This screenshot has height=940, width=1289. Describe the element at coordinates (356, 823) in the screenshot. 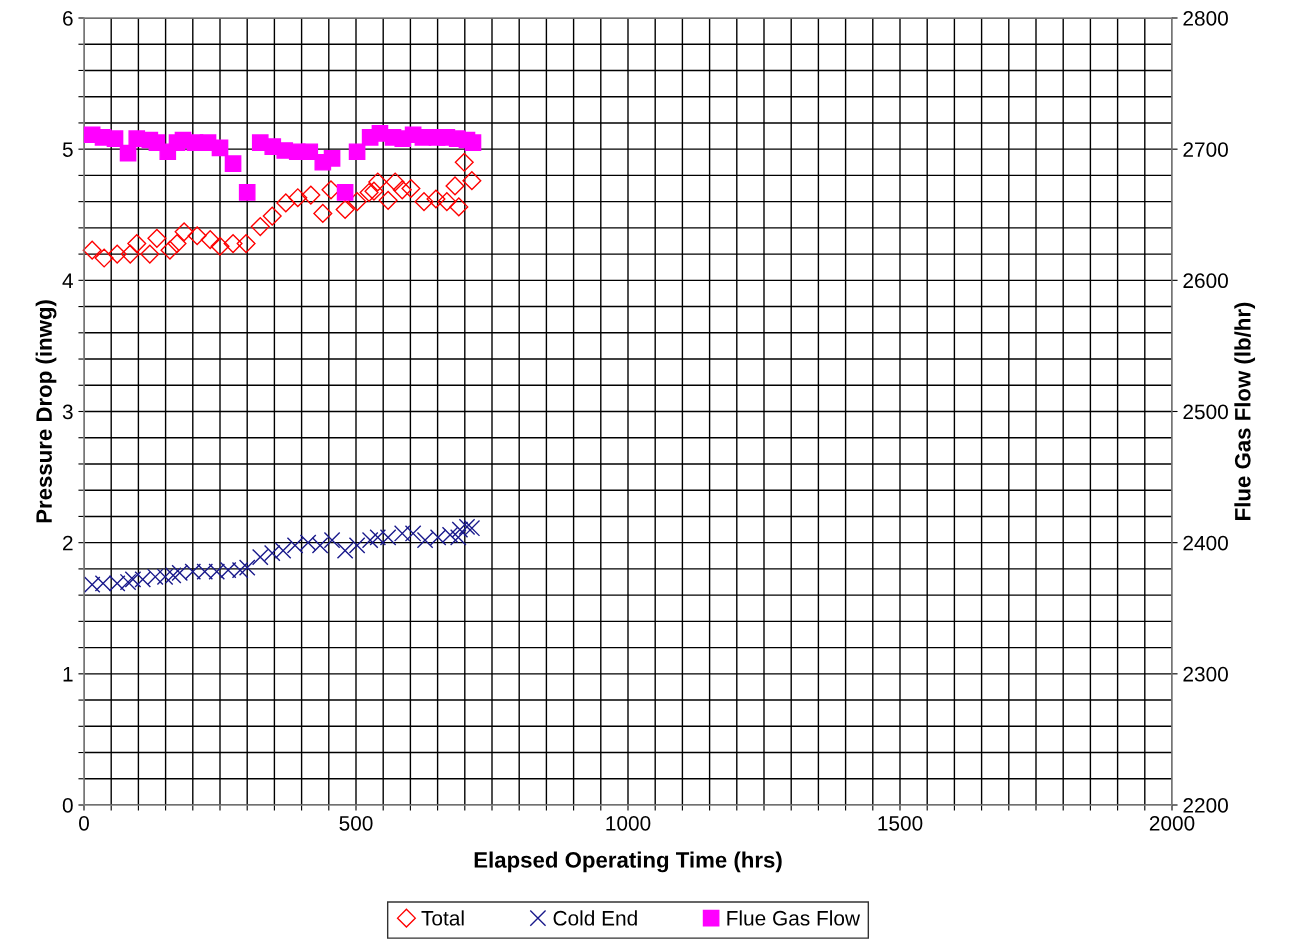

I see `x-tick-label: 500` at that location.